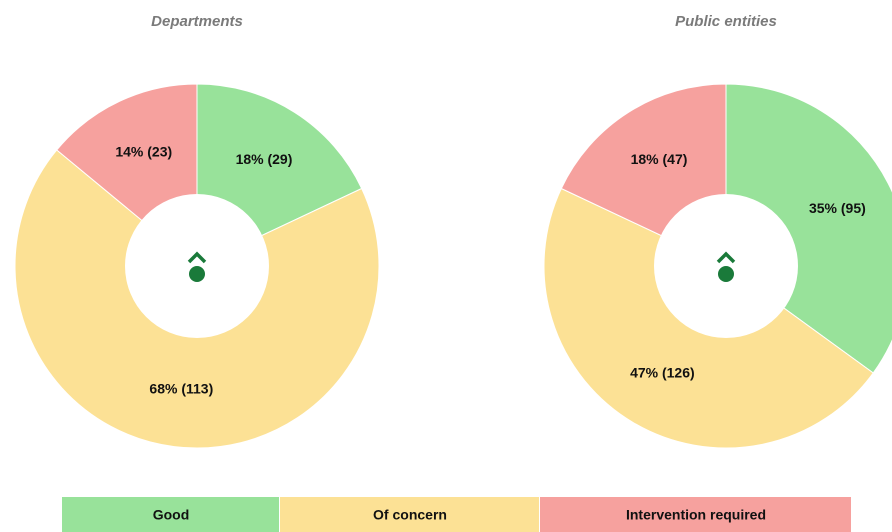 This screenshot has width=892, height=532. I want to click on data-label: 35% (95), so click(837, 208).